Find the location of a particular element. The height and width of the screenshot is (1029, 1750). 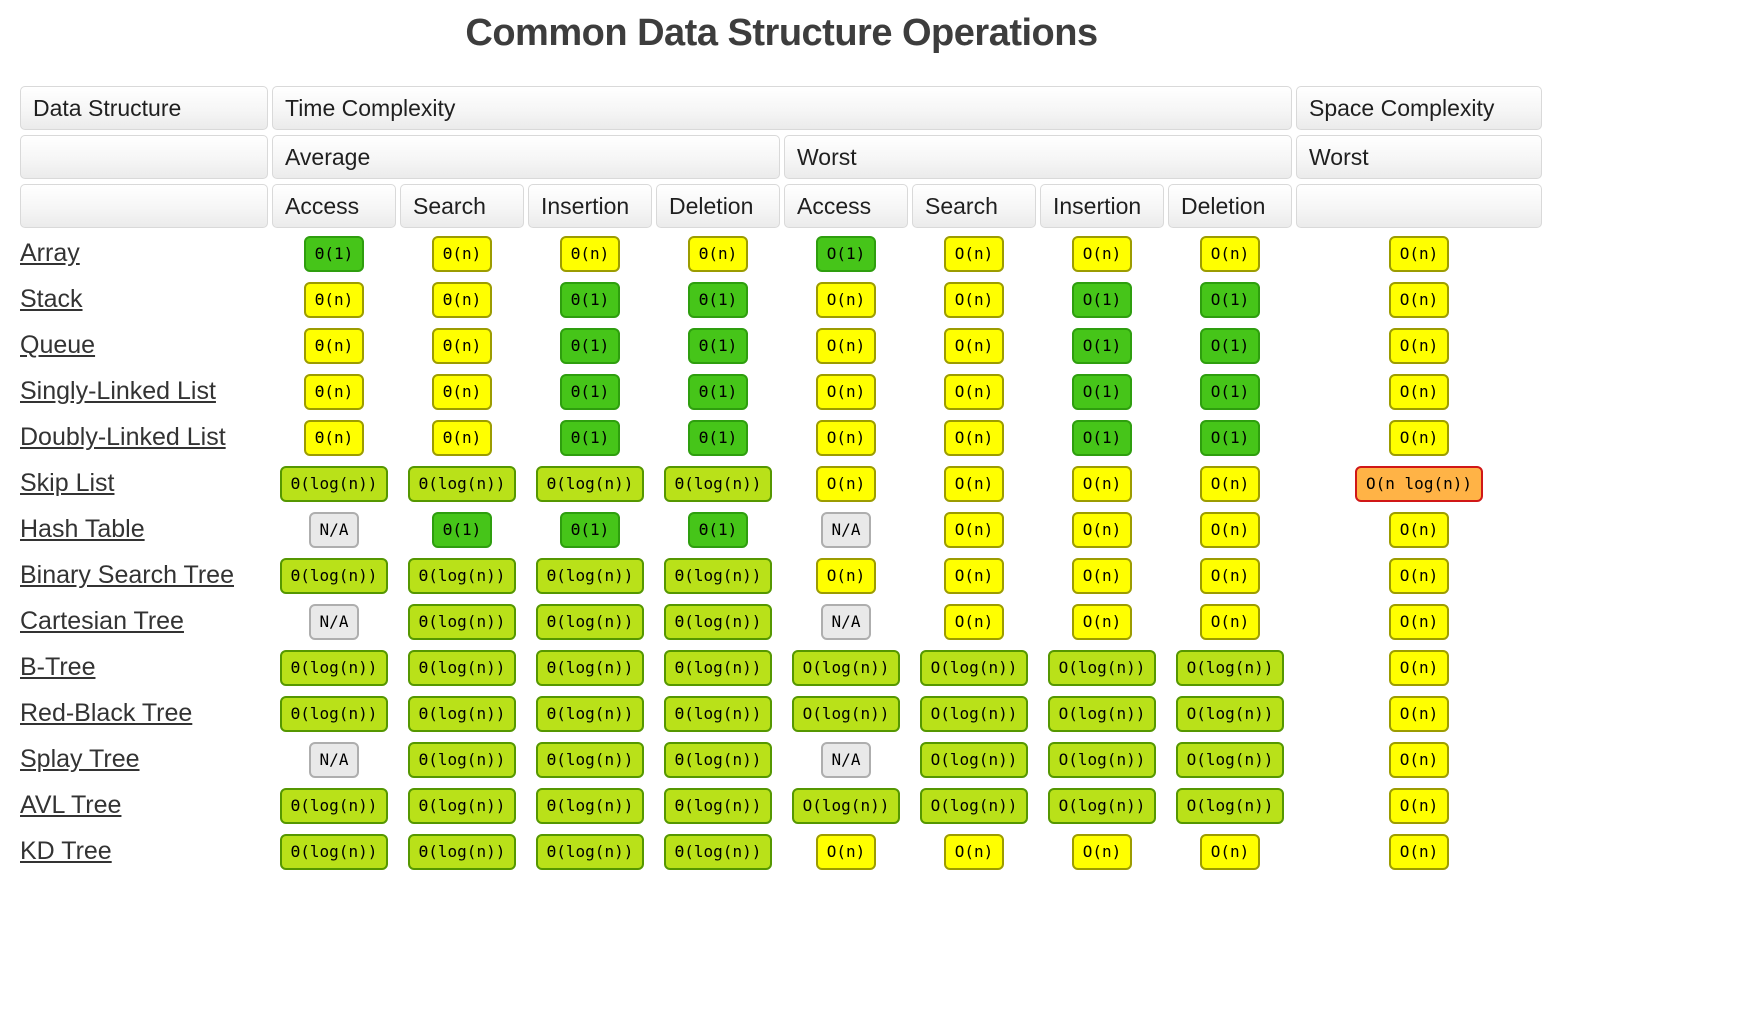

data-structure-link: Hash Table is located at coordinates (82, 529).